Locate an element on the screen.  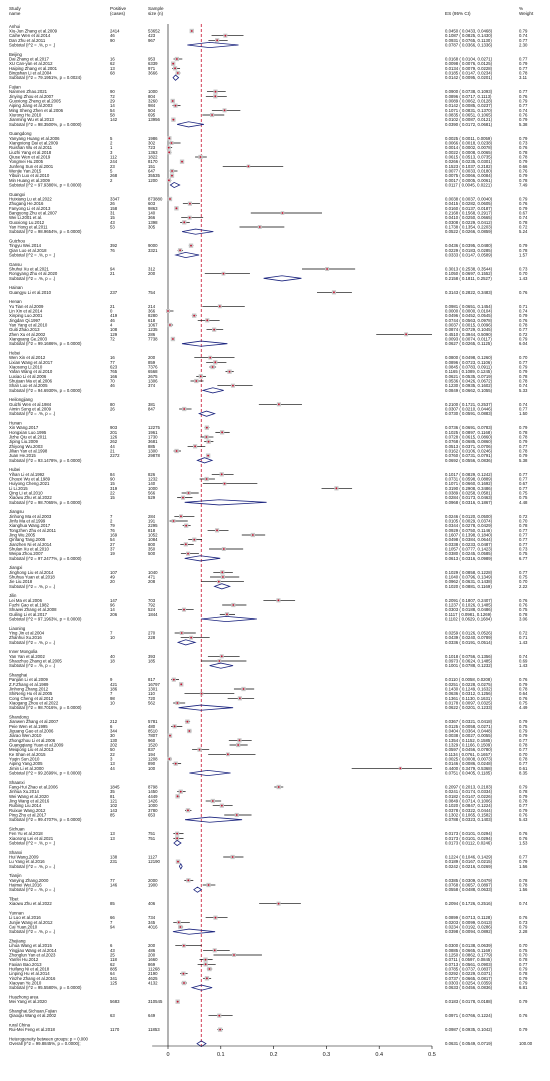
sample-size: 723 is located at coordinates (152, 147).